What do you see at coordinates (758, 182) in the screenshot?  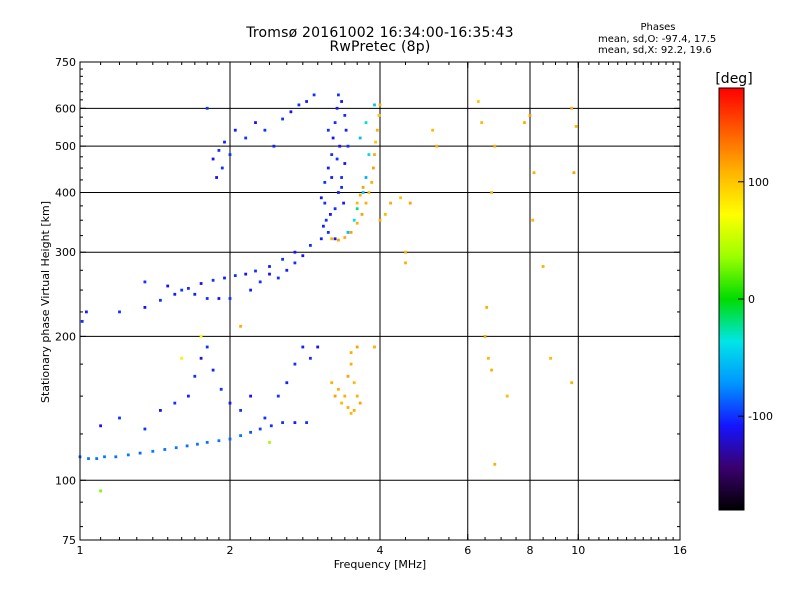 I see `colorbar-tick-label: 100` at bounding box center [758, 182].